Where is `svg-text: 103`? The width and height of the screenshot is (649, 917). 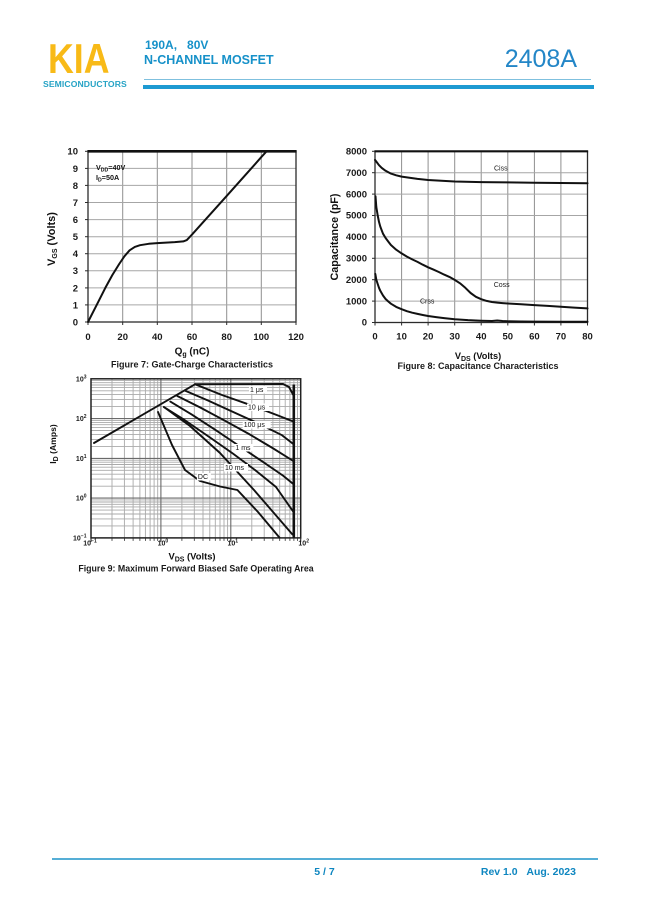 svg-text: 103 is located at coordinates (81, 378).